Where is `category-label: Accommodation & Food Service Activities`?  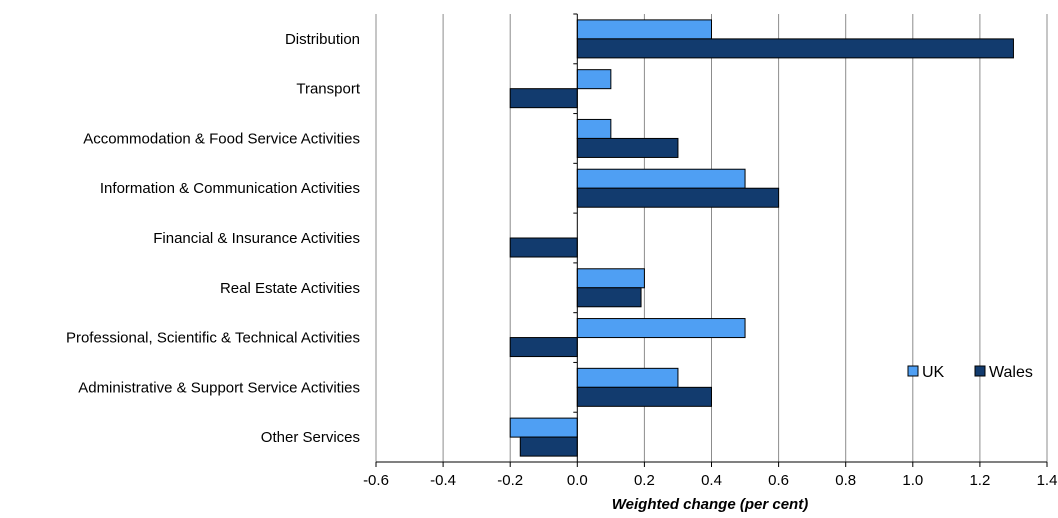 category-label: Accommodation & Food Service Activities is located at coordinates (221, 138).